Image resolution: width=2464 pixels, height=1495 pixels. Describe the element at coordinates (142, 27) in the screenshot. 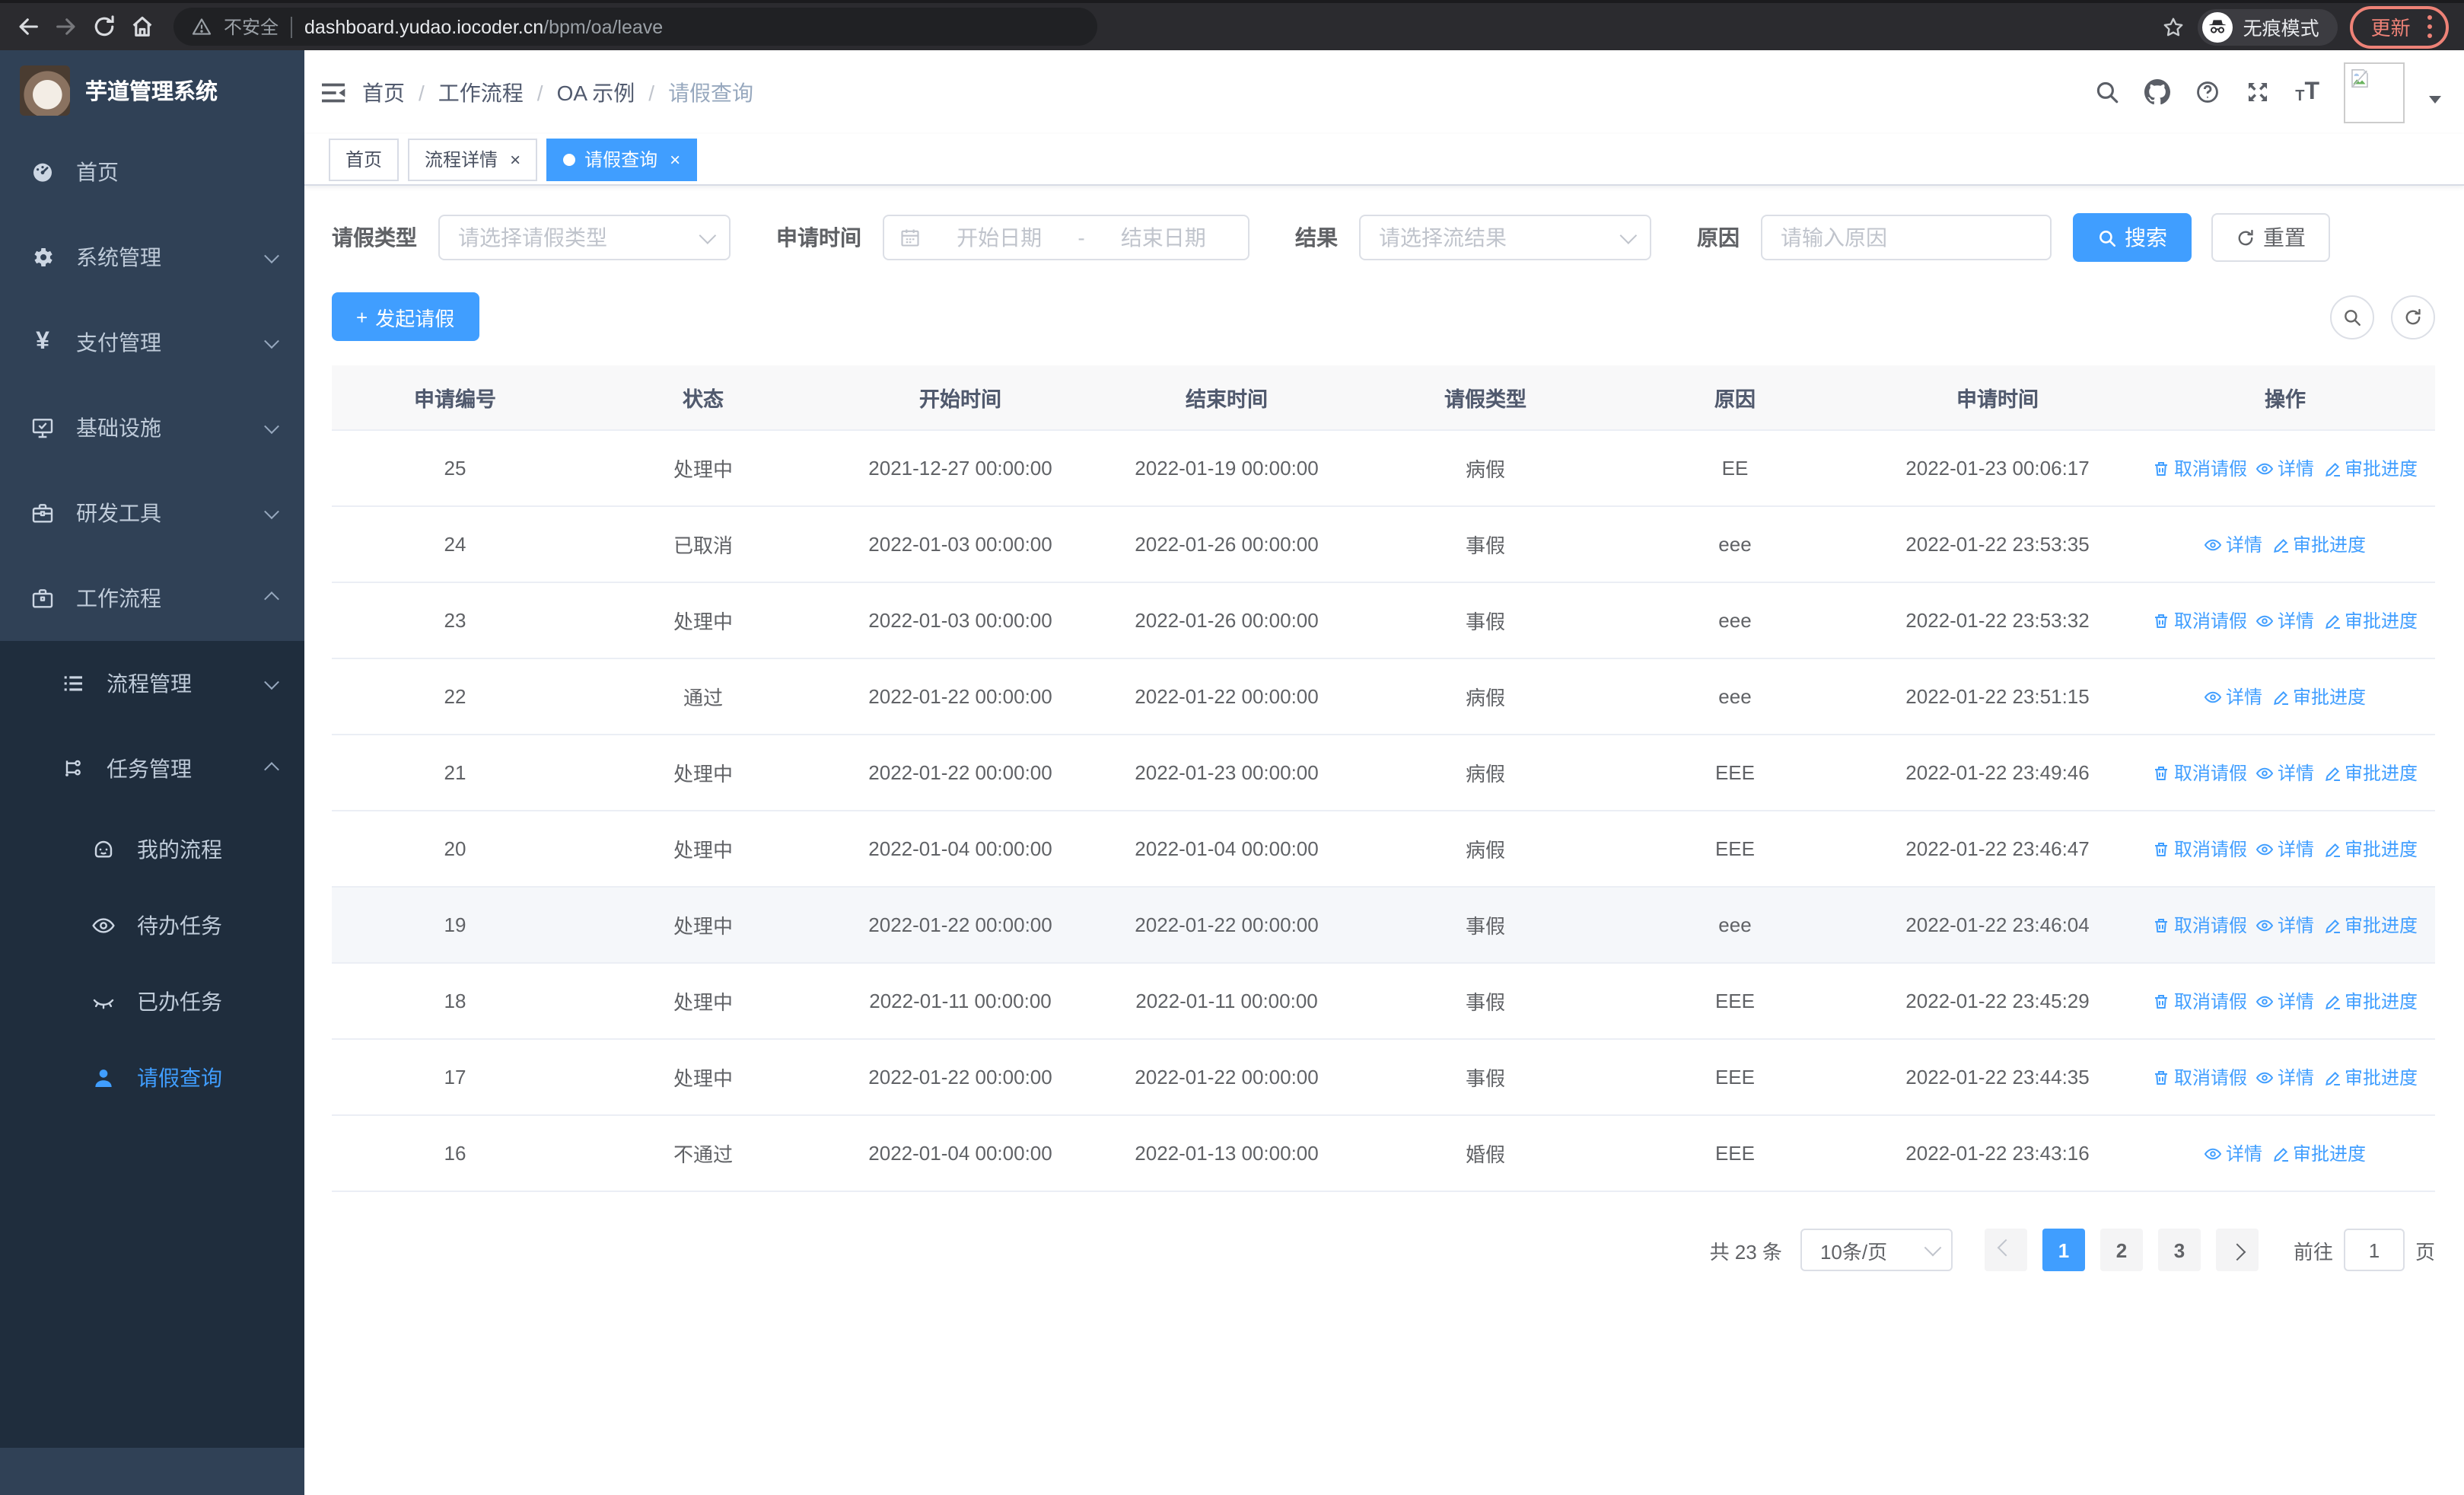

I see `home-icon` at that location.